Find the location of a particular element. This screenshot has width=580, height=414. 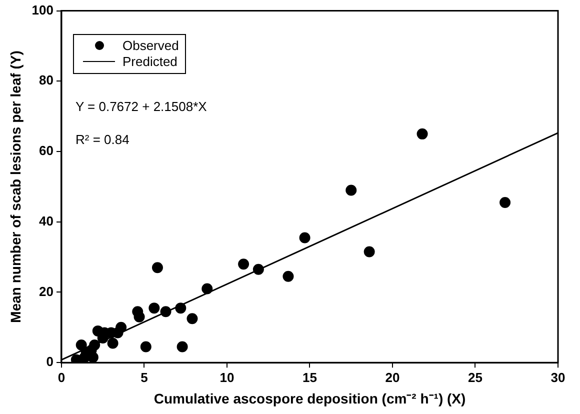

y-tick-label: 20 is located at coordinates (46, 291).